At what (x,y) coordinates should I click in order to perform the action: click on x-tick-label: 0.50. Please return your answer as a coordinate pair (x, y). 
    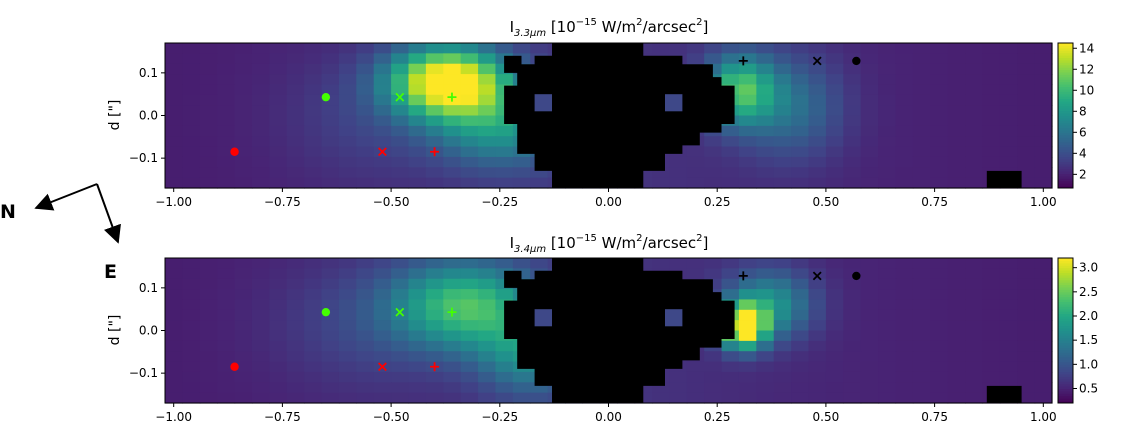
    Looking at the image, I should click on (826, 202).